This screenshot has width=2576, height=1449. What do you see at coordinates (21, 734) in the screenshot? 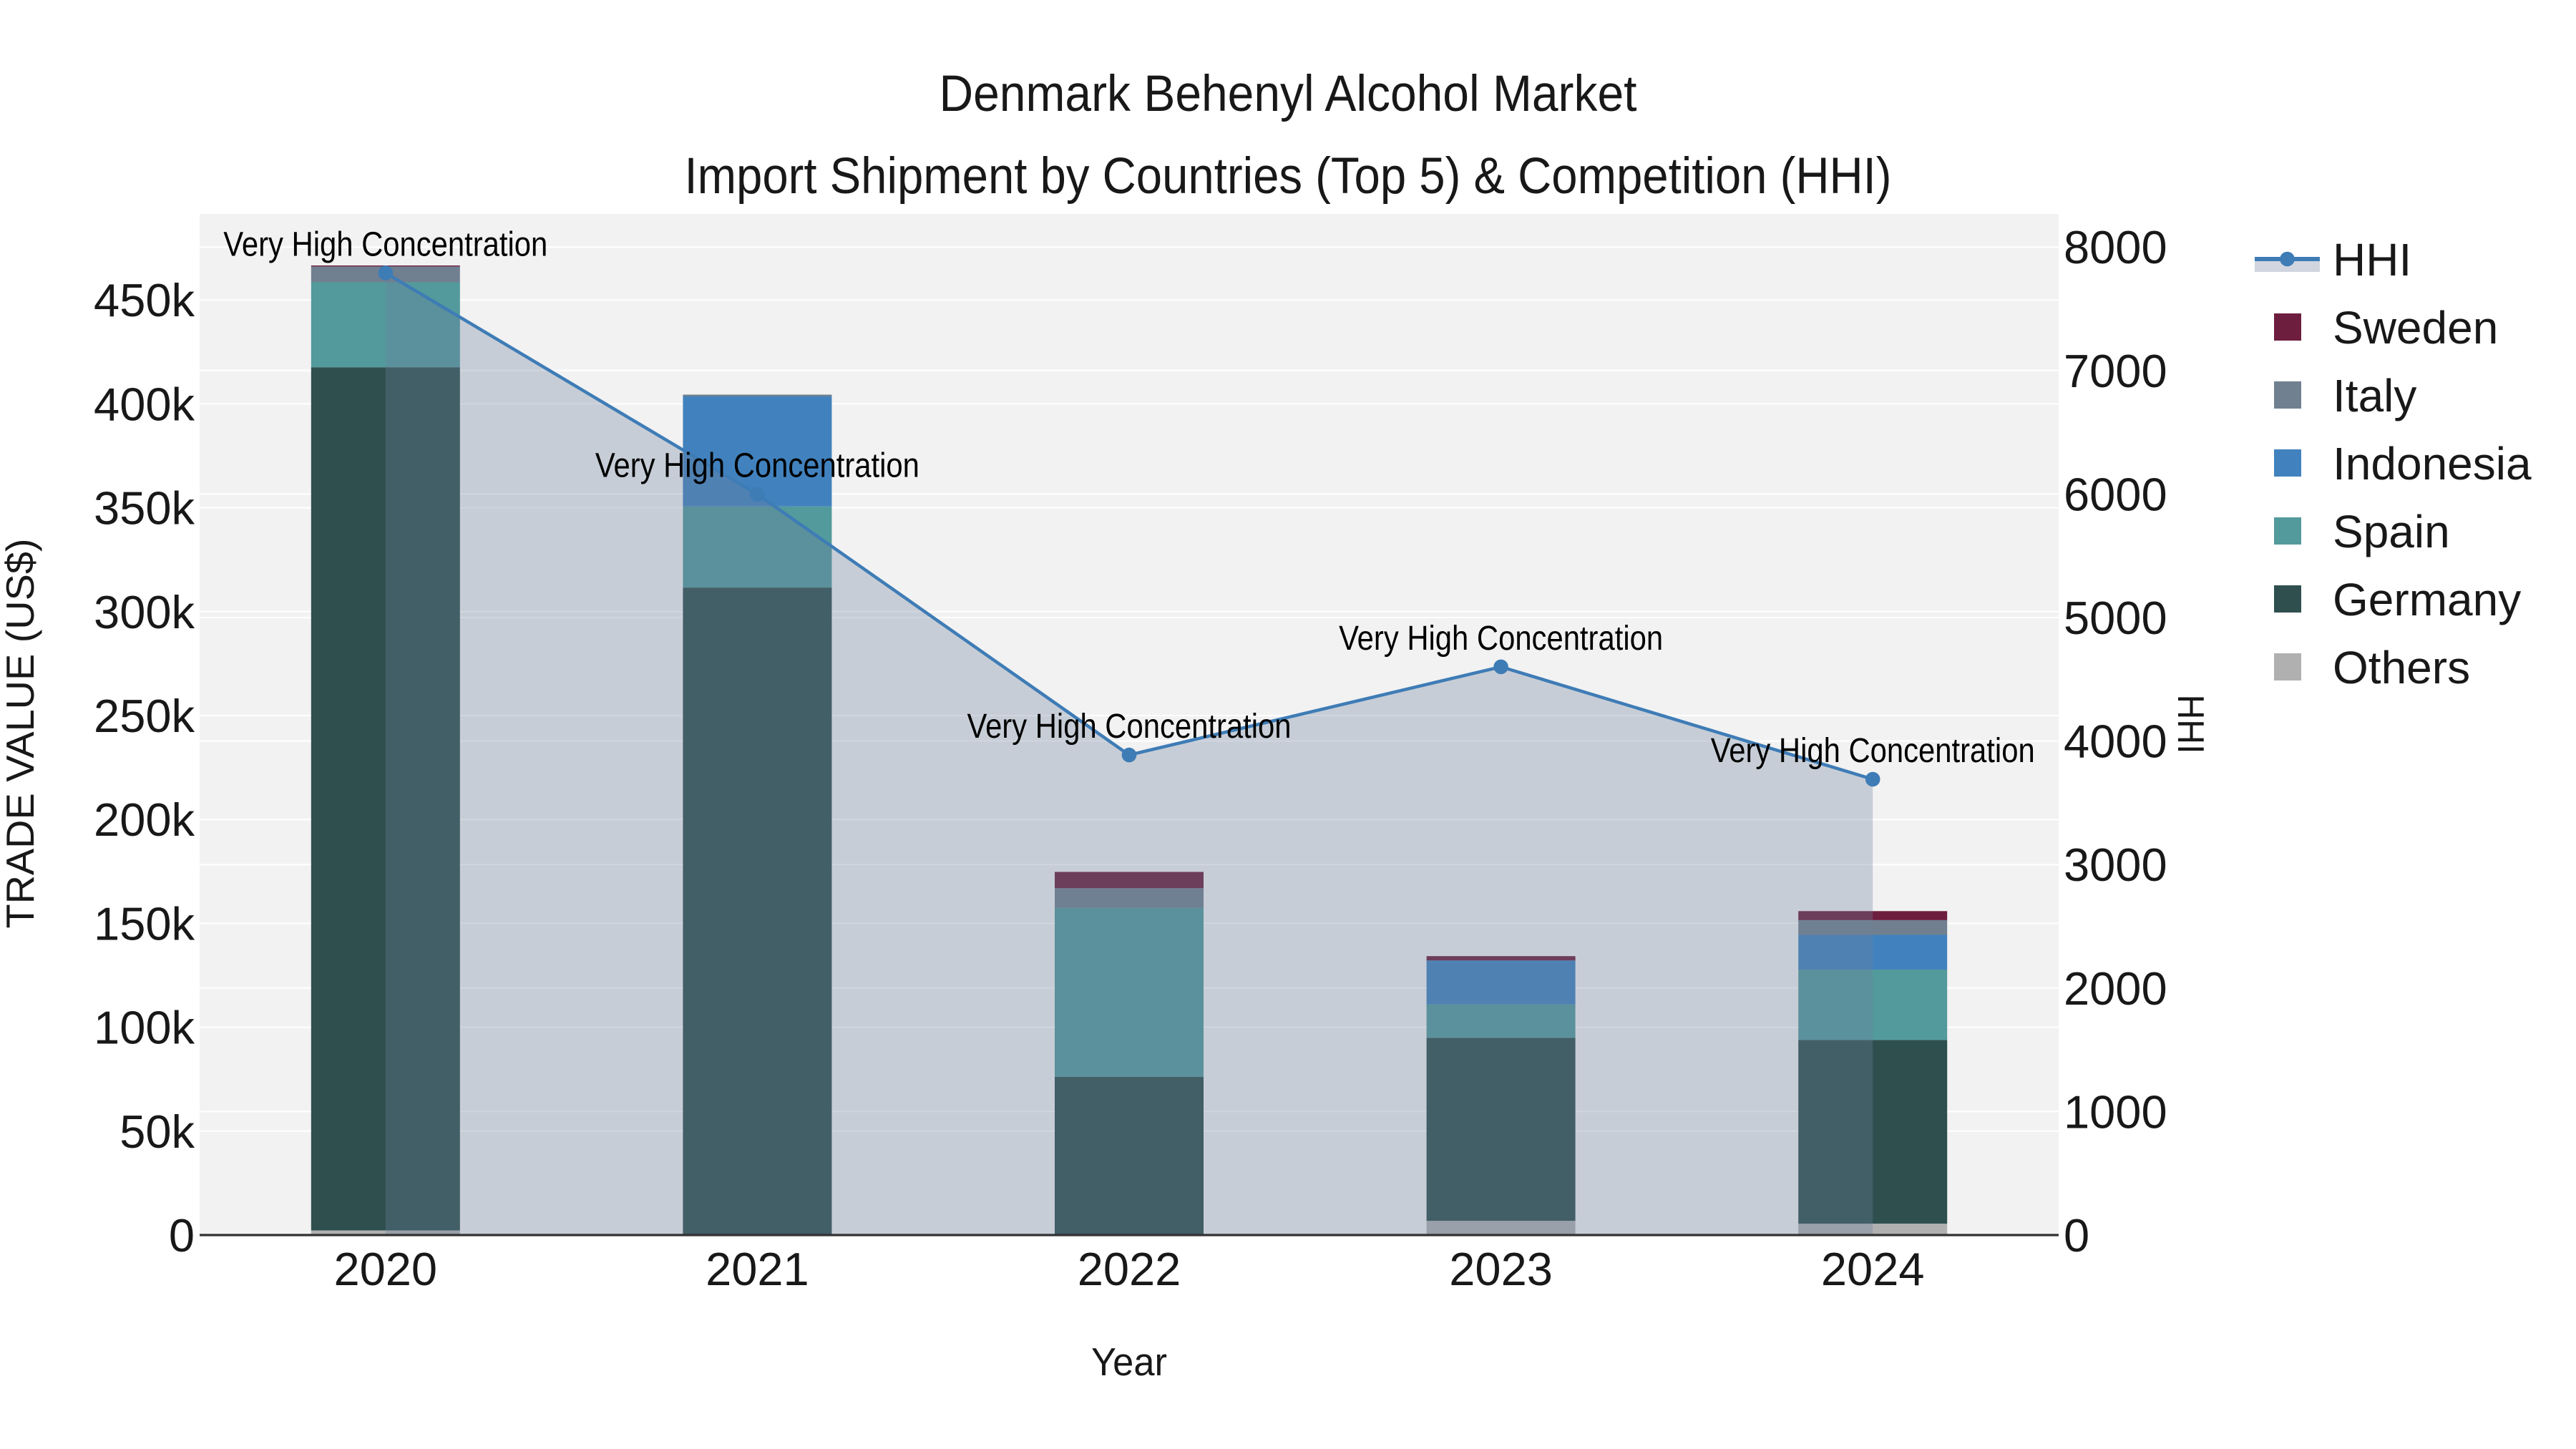
I see `svg-text: TRADE VALUE (US$)` at bounding box center [21, 734].